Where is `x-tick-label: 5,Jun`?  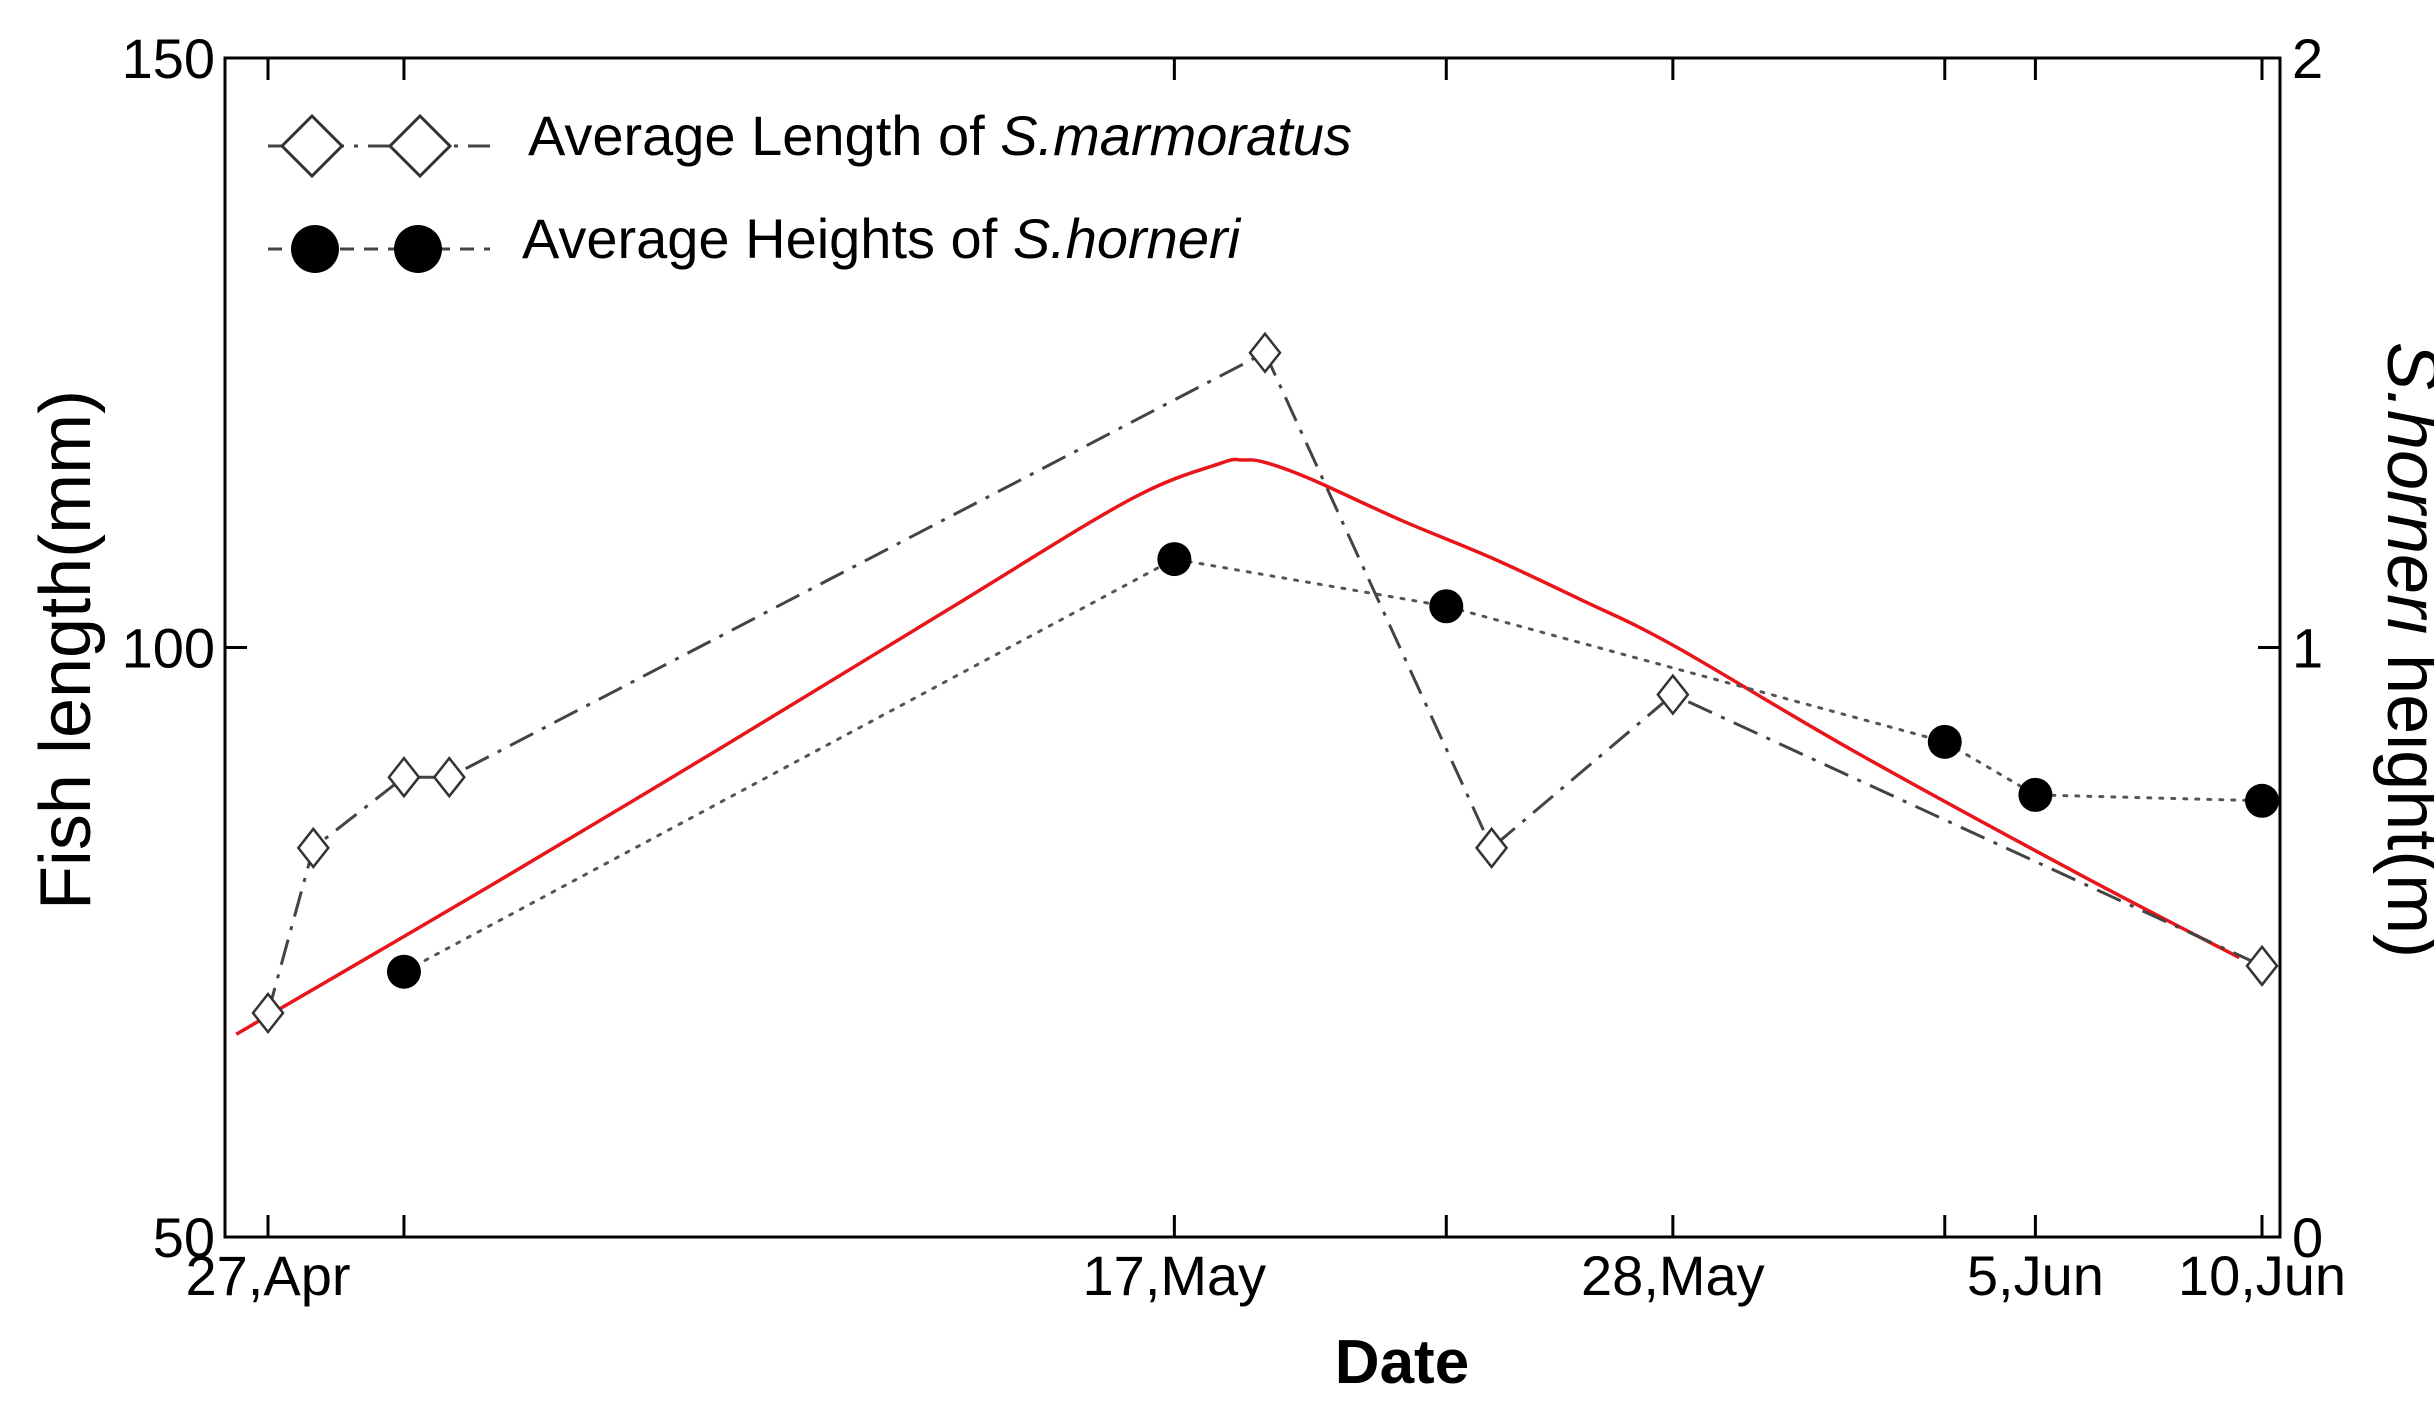 x-tick-label: 5,Jun is located at coordinates (2035, 1275).